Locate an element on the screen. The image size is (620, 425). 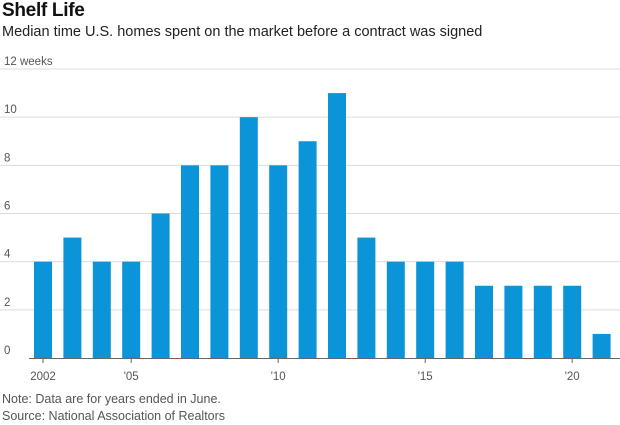
bar-2014 is located at coordinates (395, 309).